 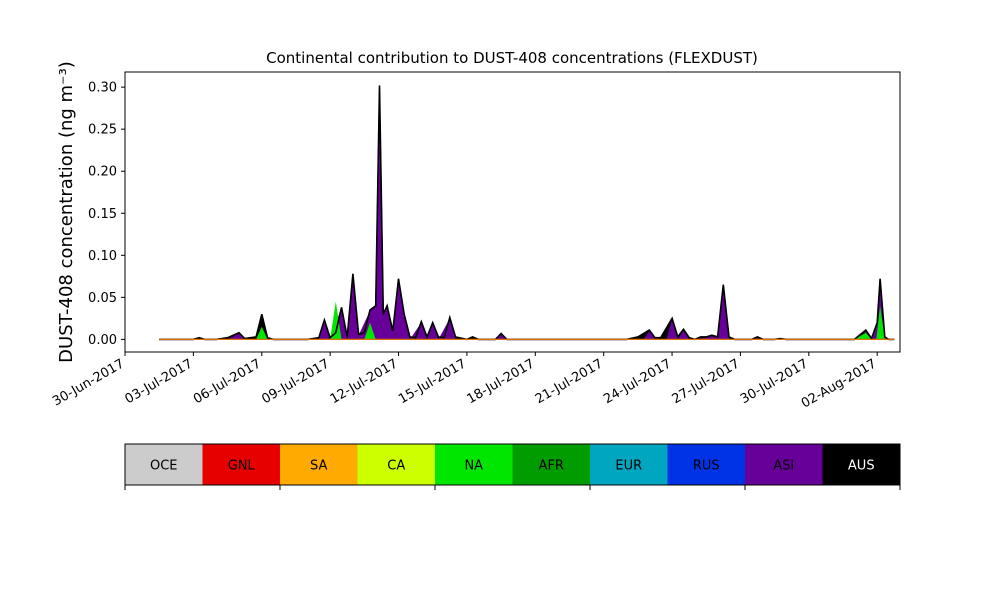 I want to click on y-tick-label: 0.10, so click(x=102, y=256).